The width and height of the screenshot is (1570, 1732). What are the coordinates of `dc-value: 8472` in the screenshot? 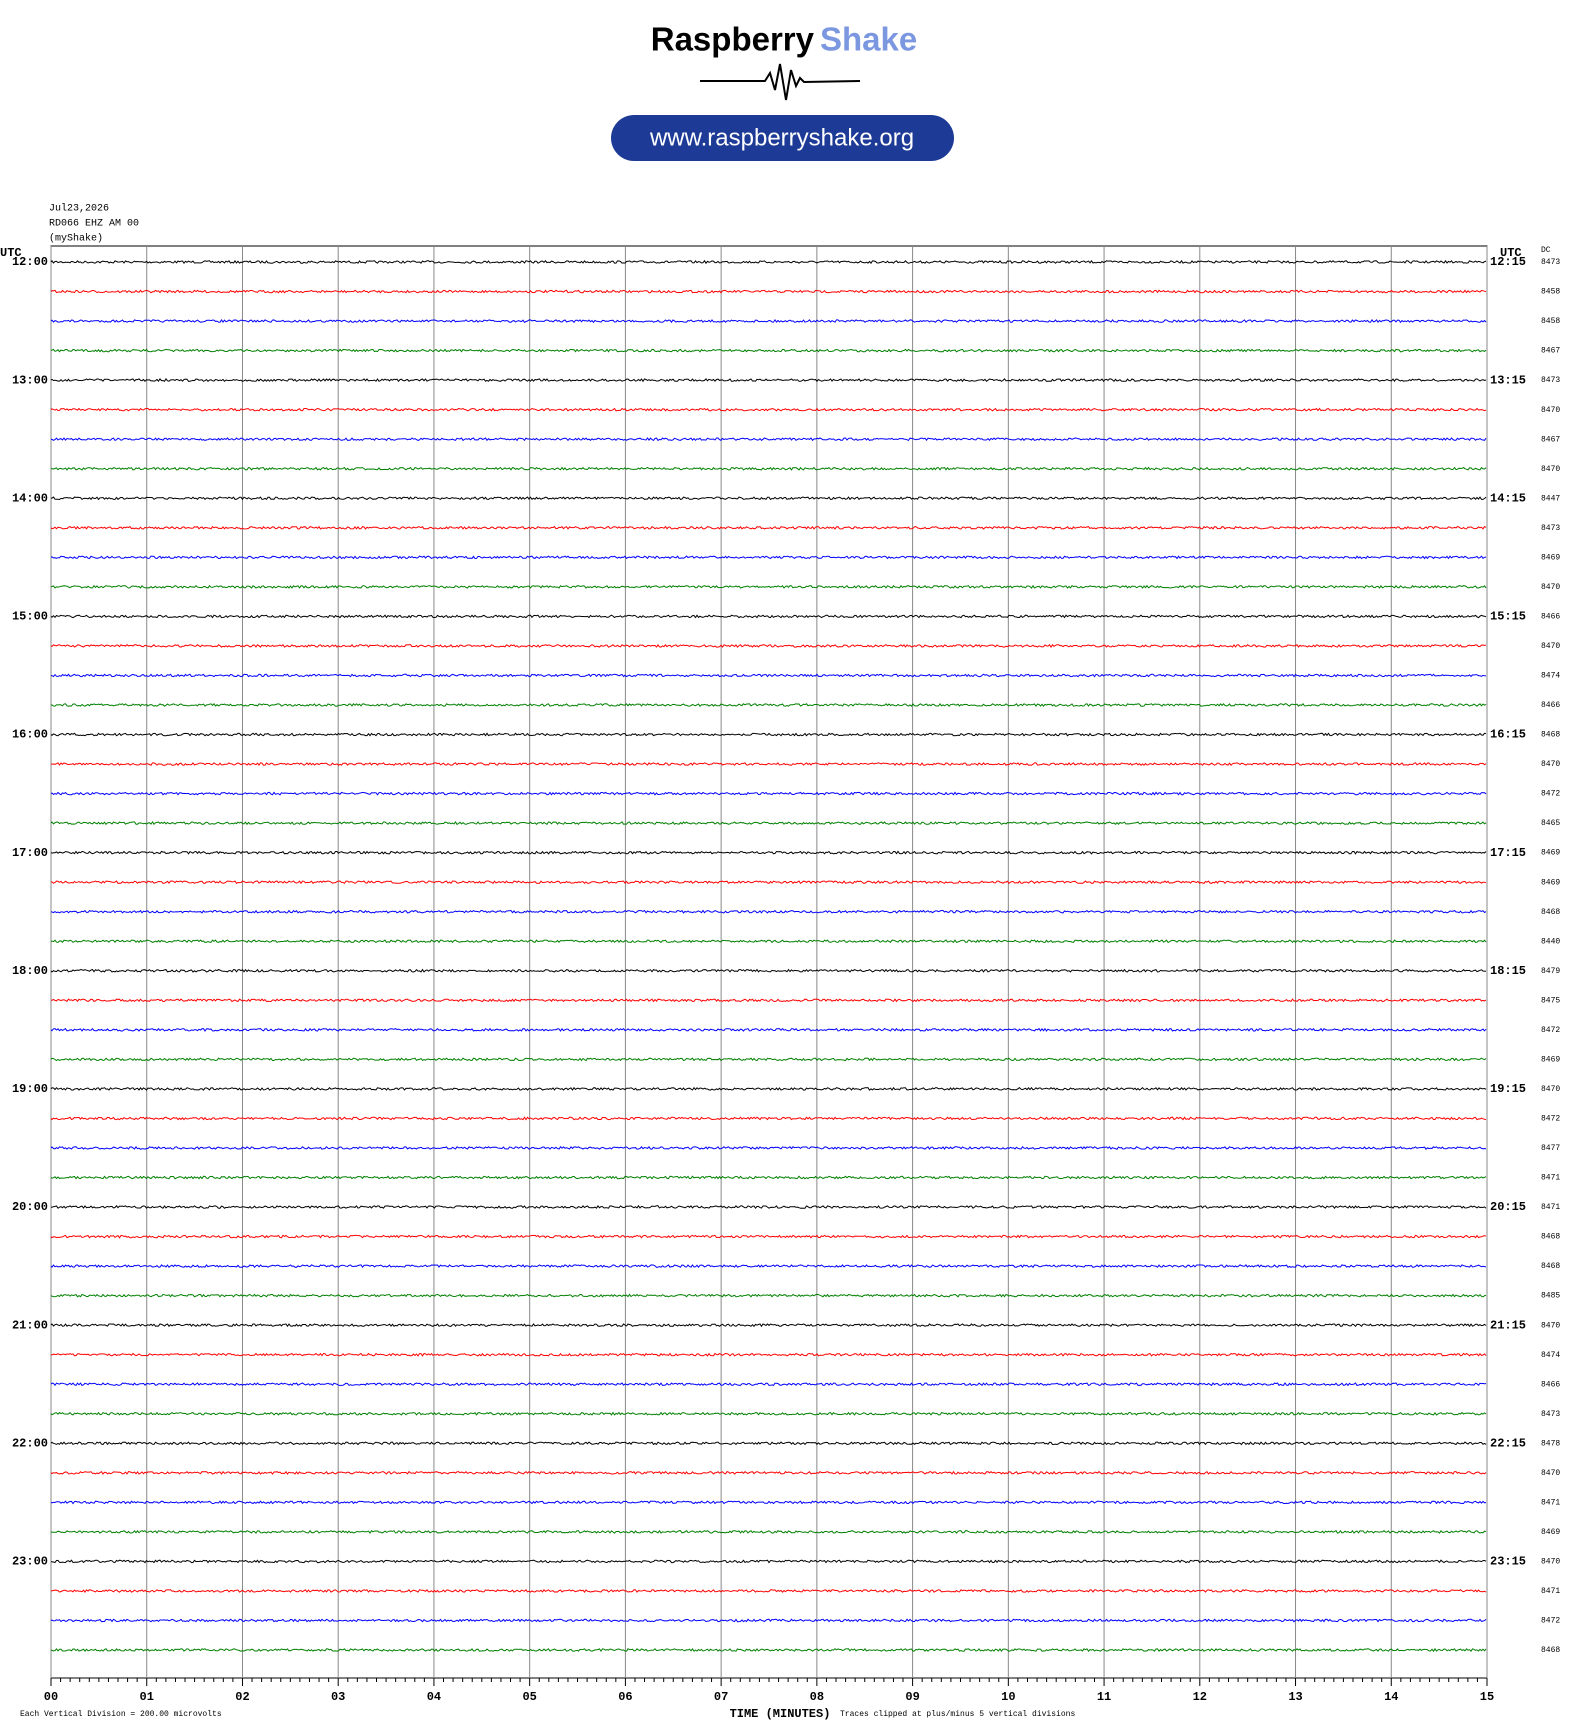 It's located at (1550, 1030).